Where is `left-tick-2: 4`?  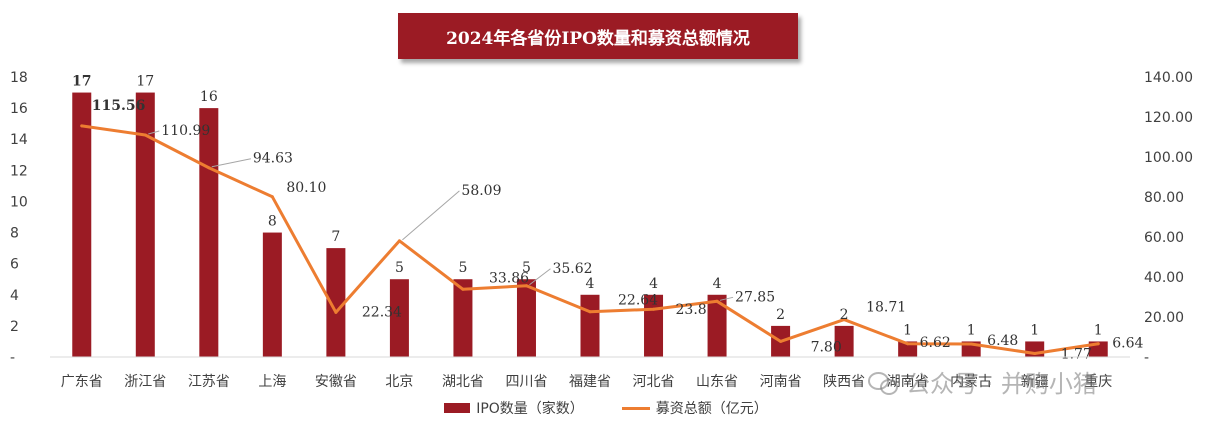
left-tick-2: 4 is located at coordinates (14, 296).